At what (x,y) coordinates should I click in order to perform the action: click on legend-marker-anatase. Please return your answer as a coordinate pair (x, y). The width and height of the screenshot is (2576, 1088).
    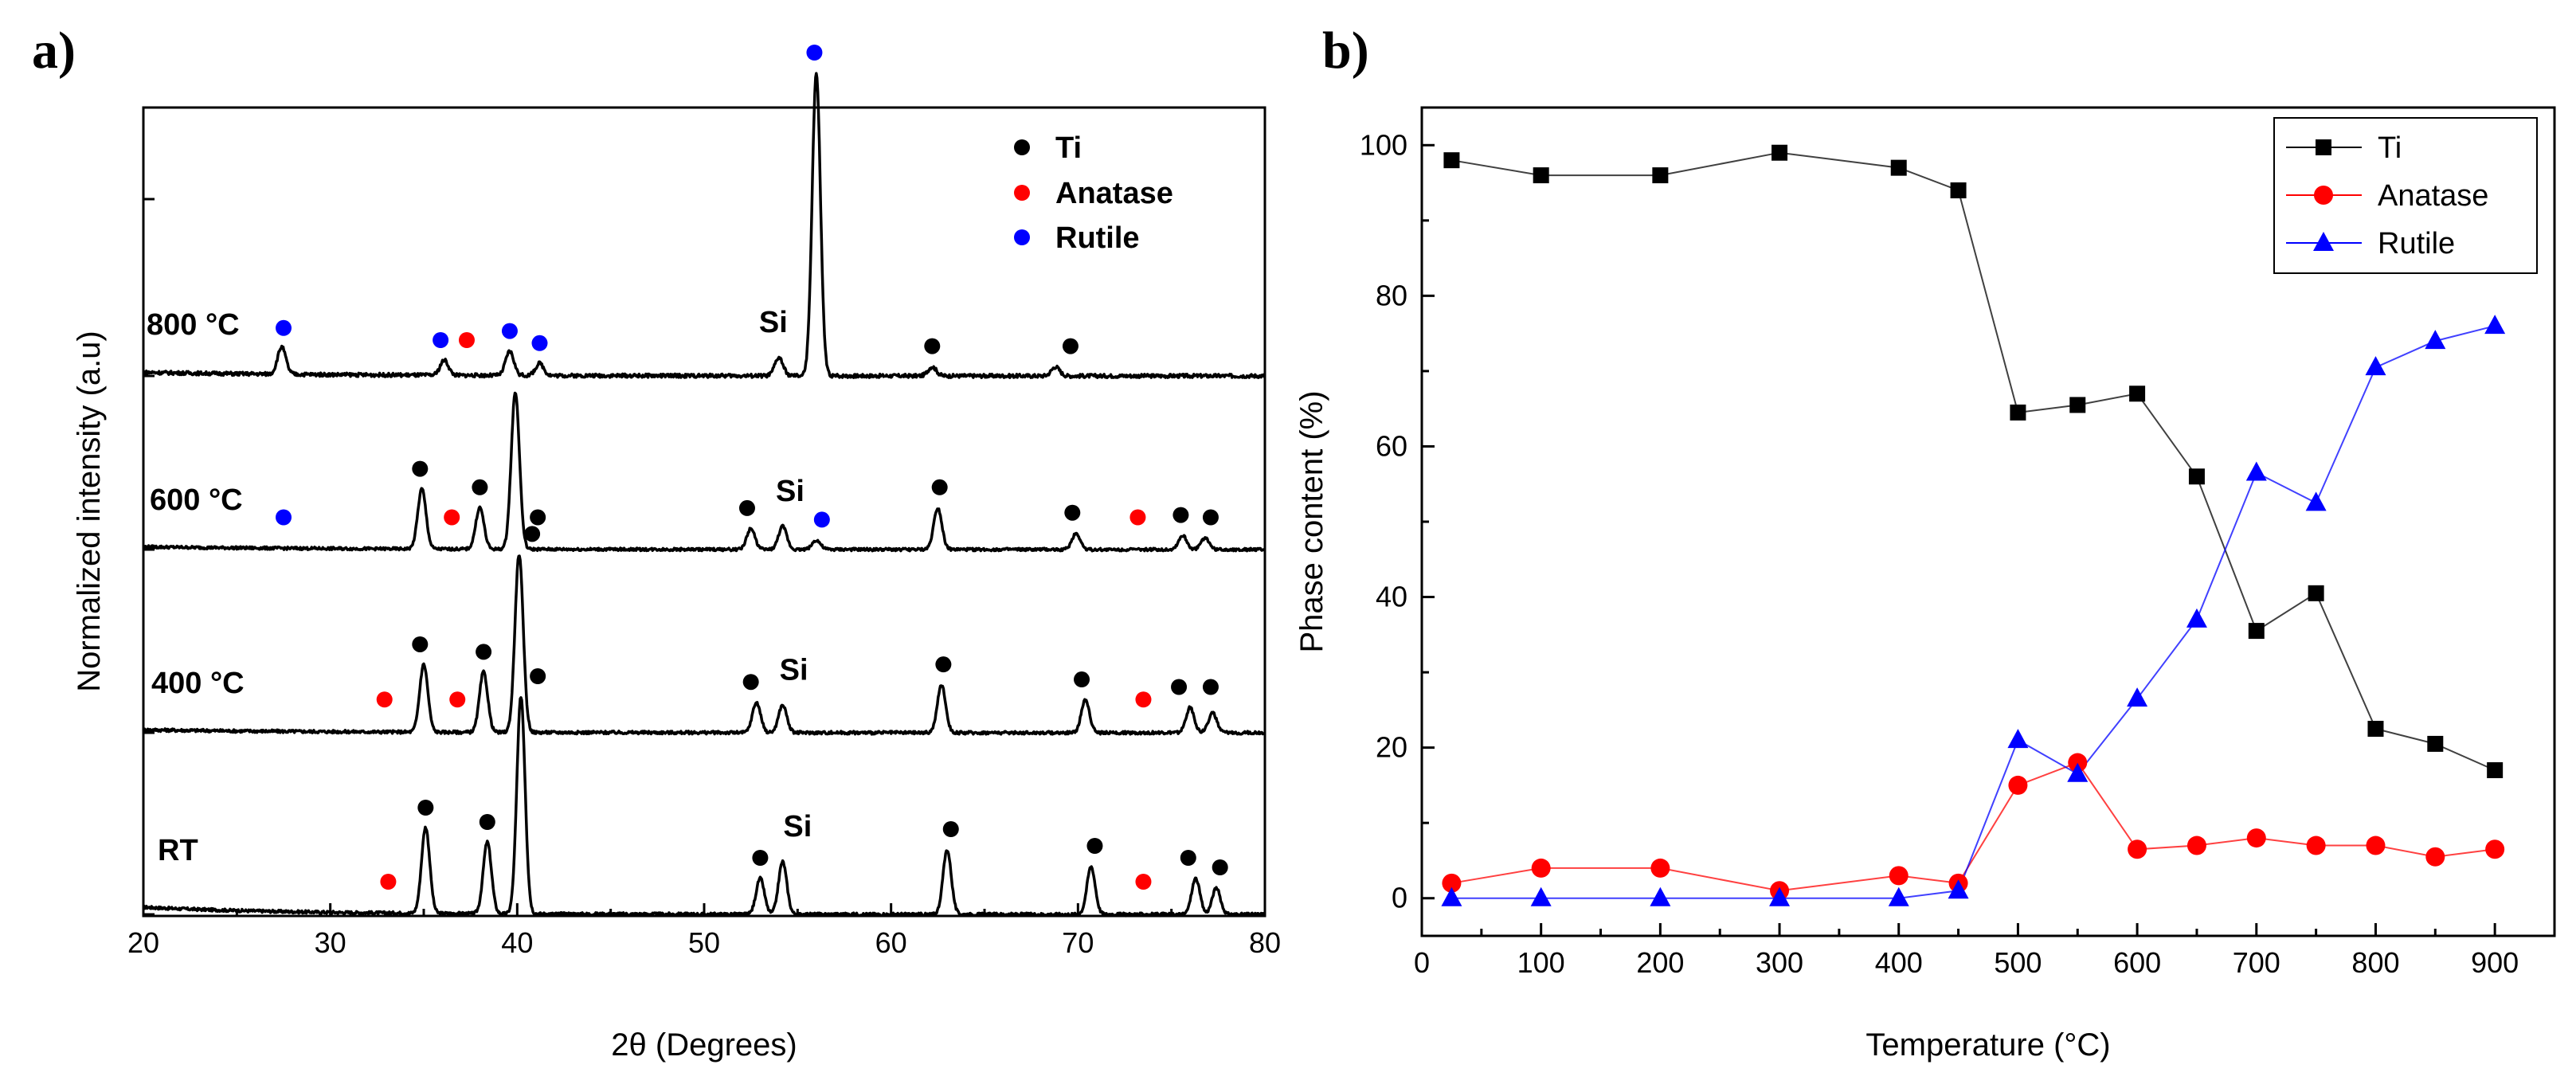
    Looking at the image, I should click on (2323, 196).